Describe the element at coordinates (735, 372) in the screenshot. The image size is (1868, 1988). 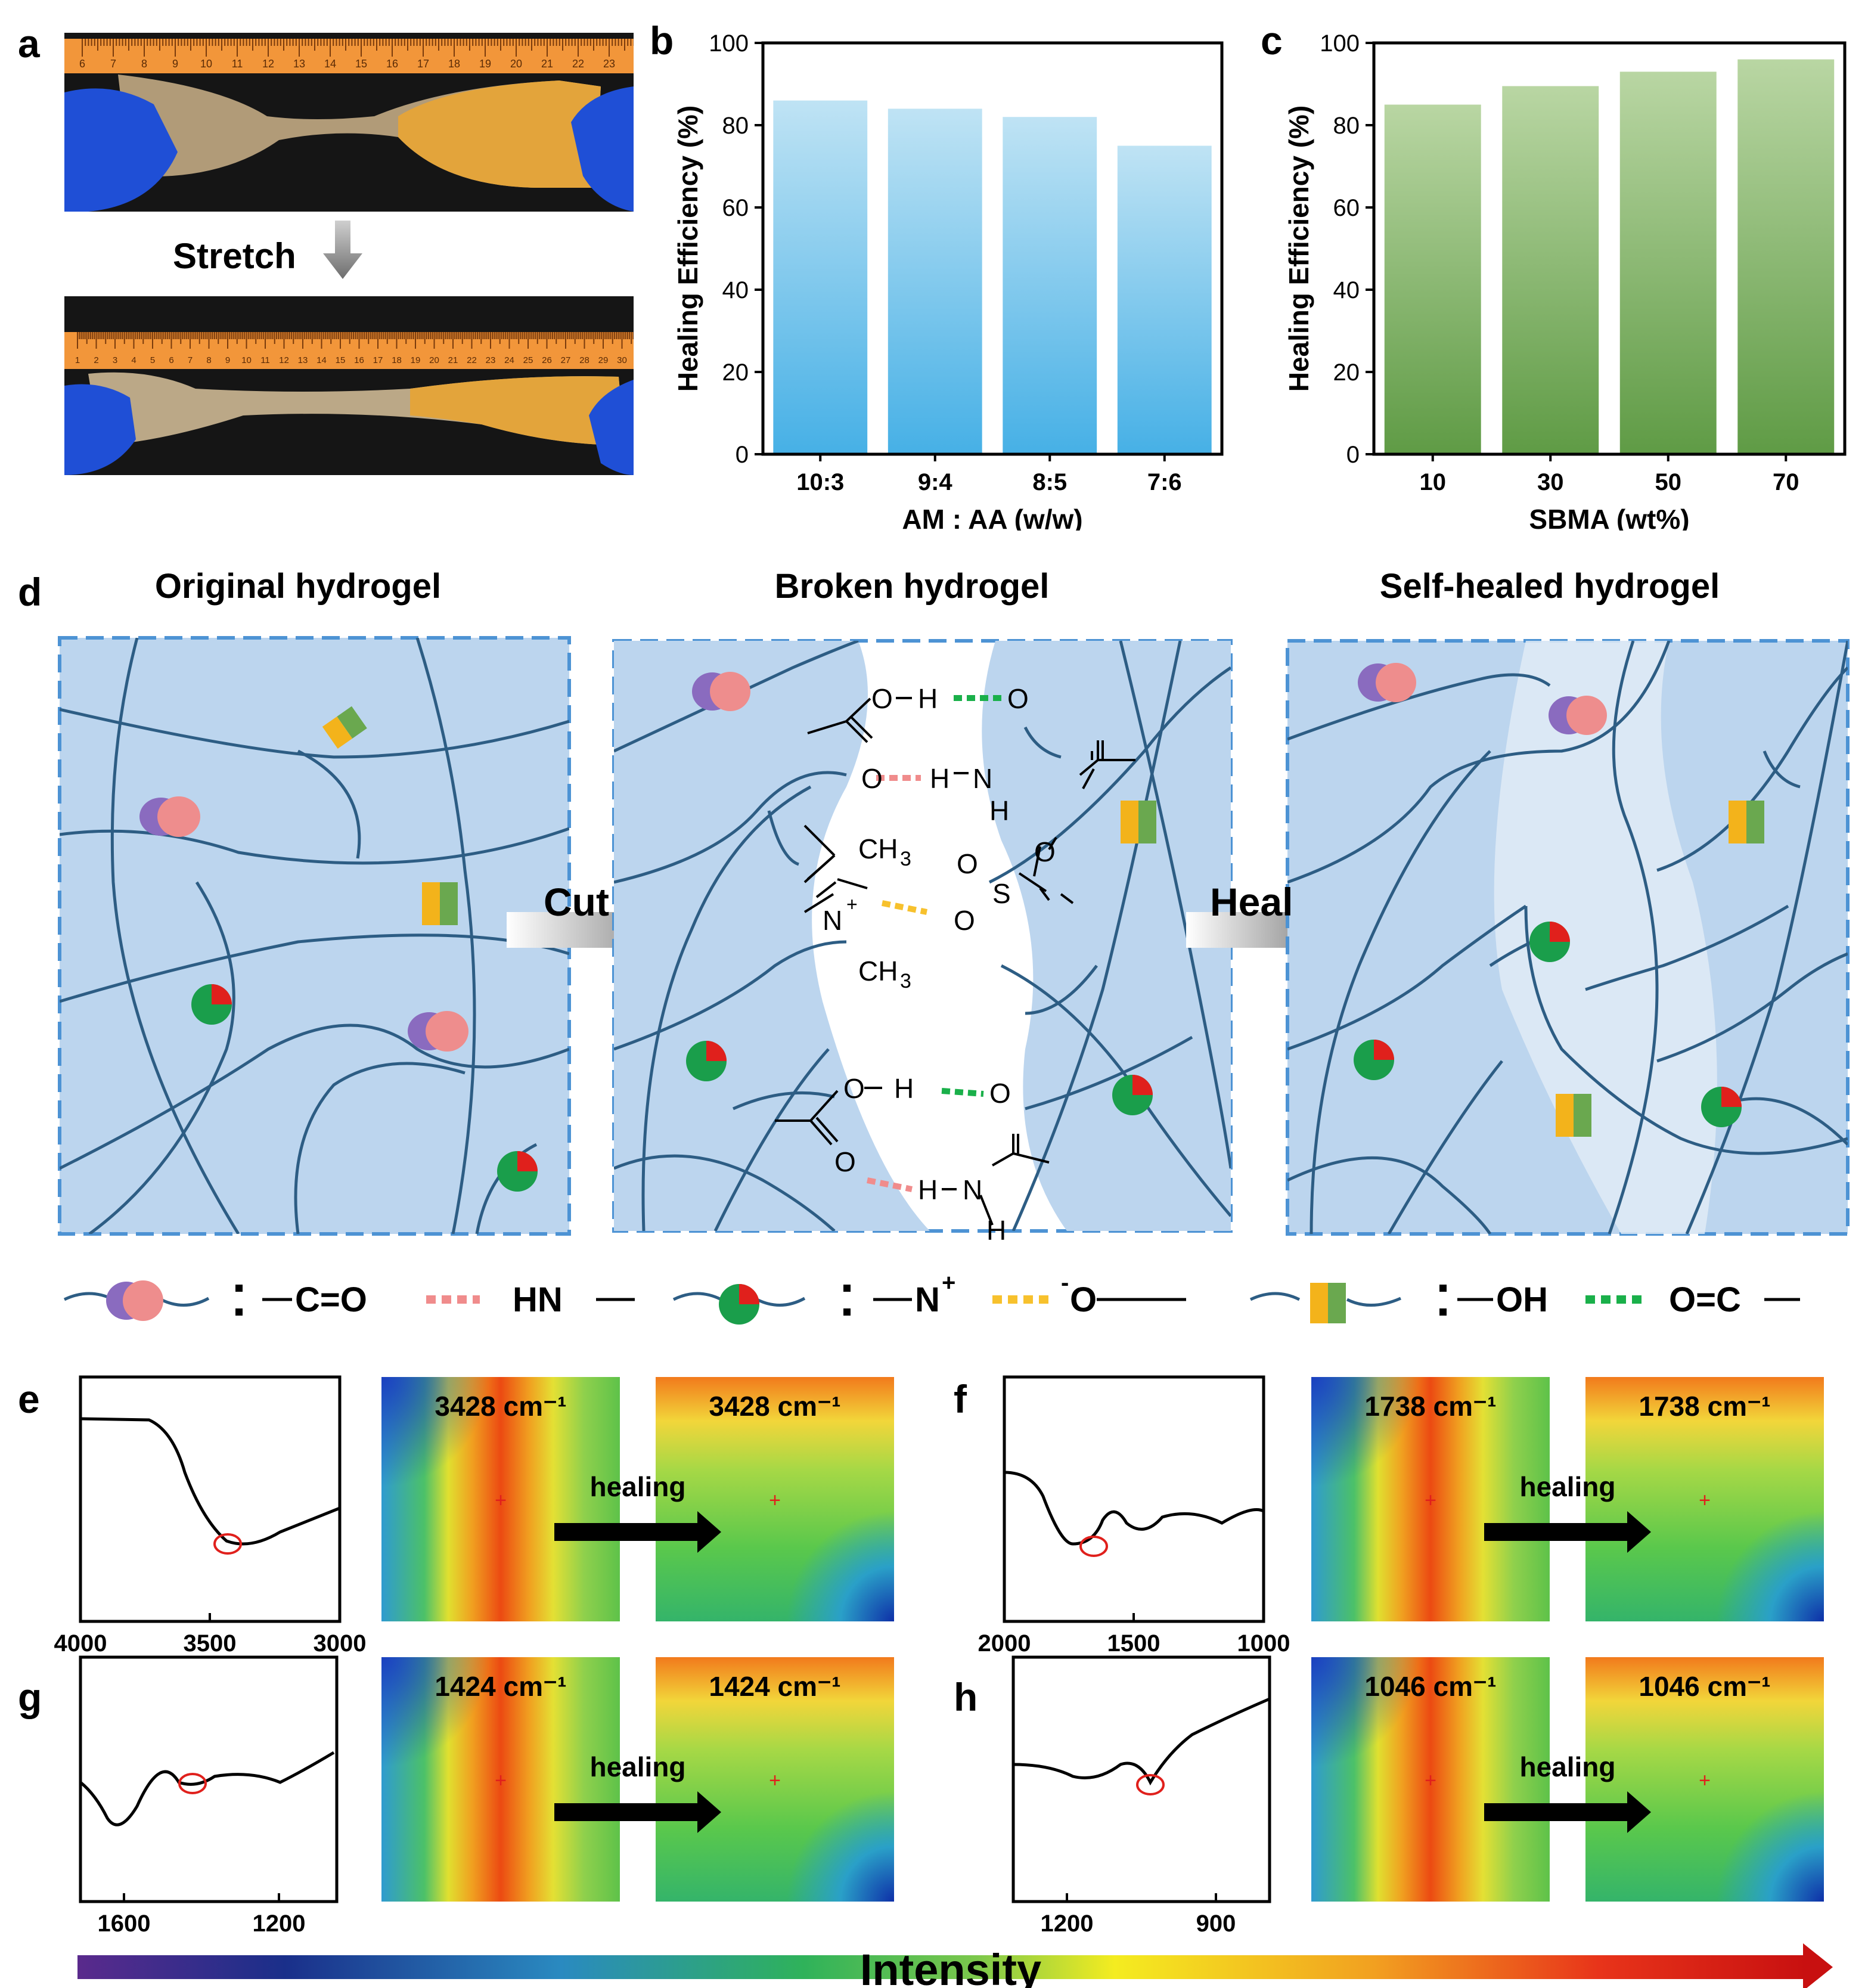
I see `y-tick-label: 20` at that location.